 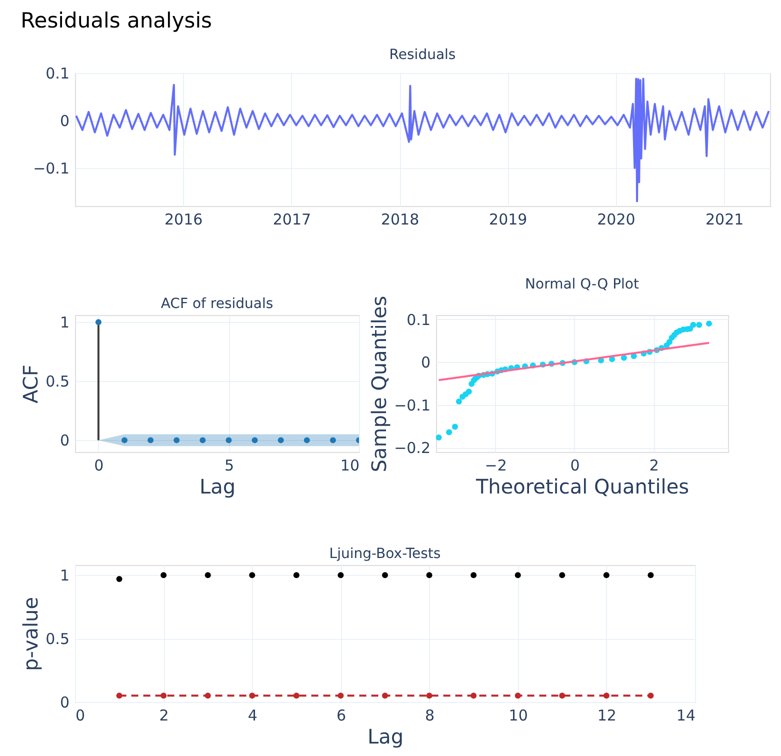 What do you see at coordinates (582, 284) in the screenshot?
I see `chart-title: Normal Q-Q Plot` at bounding box center [582, 284].